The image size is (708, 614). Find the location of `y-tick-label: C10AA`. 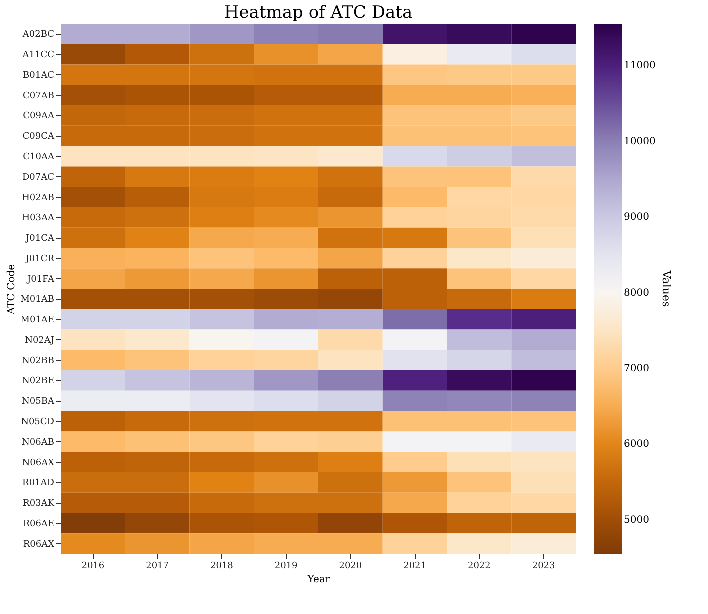

y-tick-label: C10AA is located at coordinates (39, 157).